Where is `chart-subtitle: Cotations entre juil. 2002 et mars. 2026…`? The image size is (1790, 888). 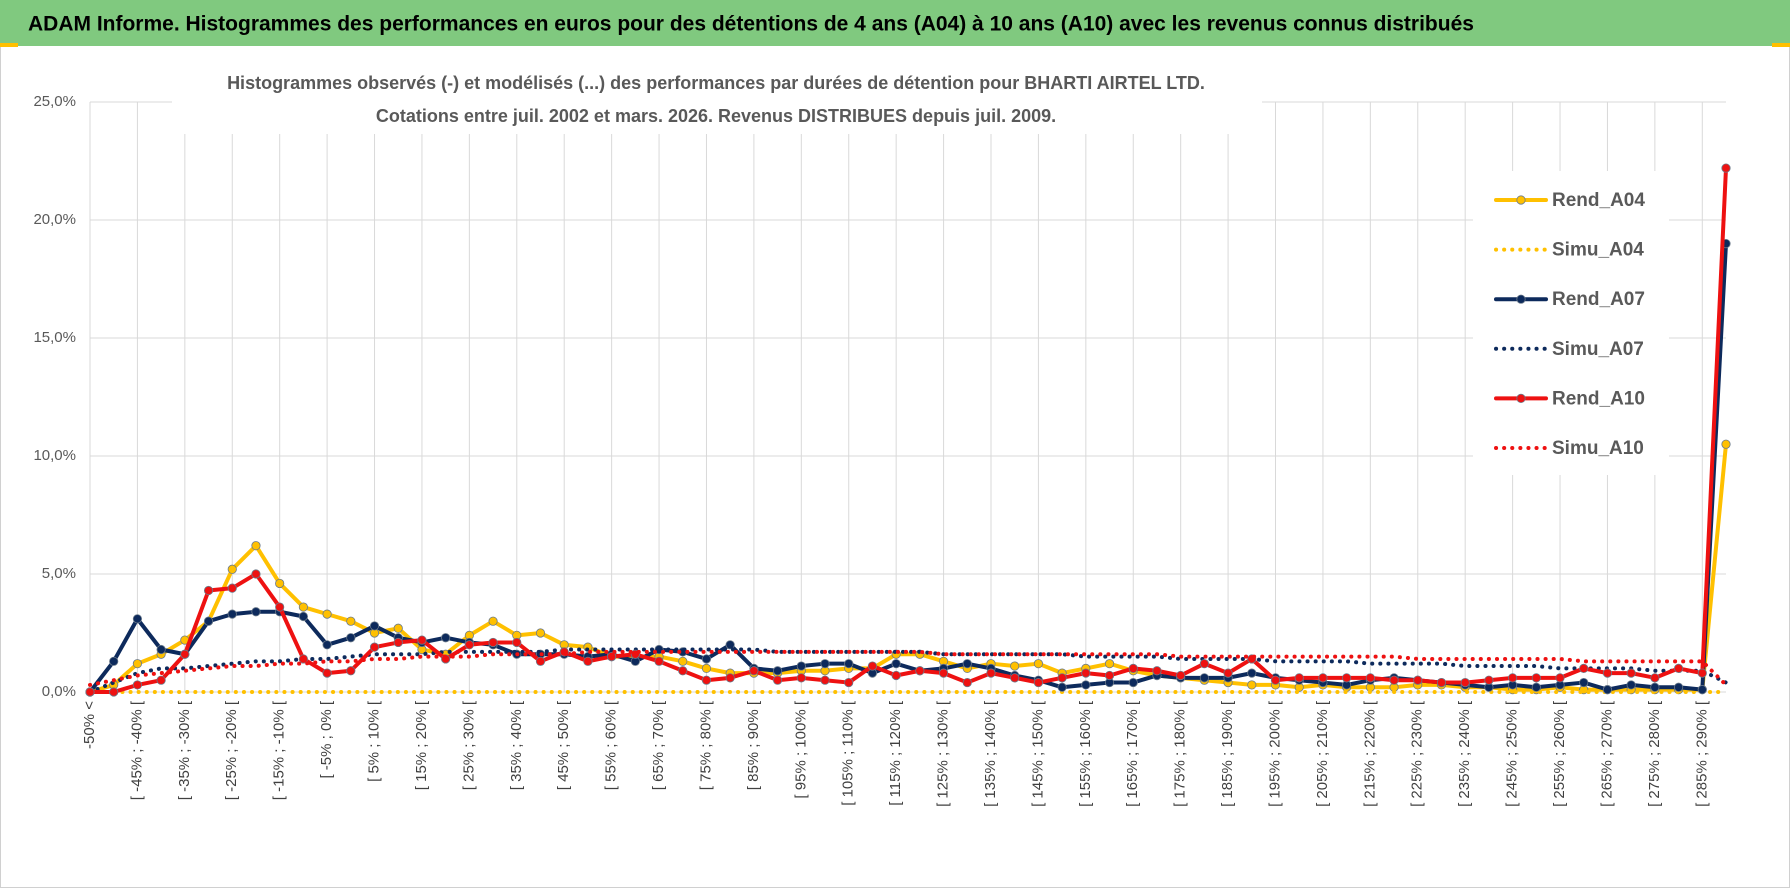
chart-subtitle: Cotations entre juil. 2002 et mars. 2026… is located at coordinates (716, 116).